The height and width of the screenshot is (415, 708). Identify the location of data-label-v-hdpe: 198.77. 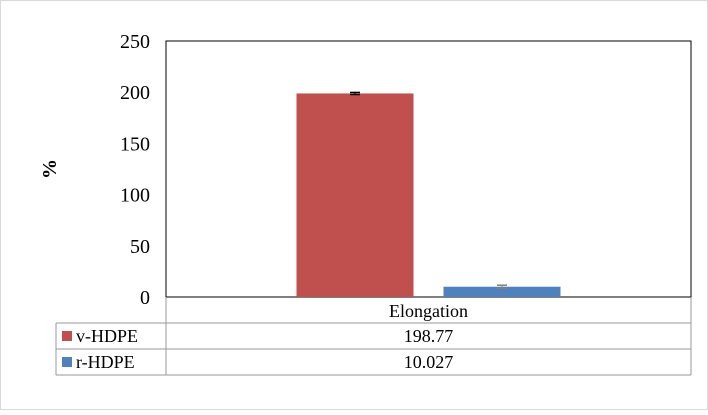
(429, 336).